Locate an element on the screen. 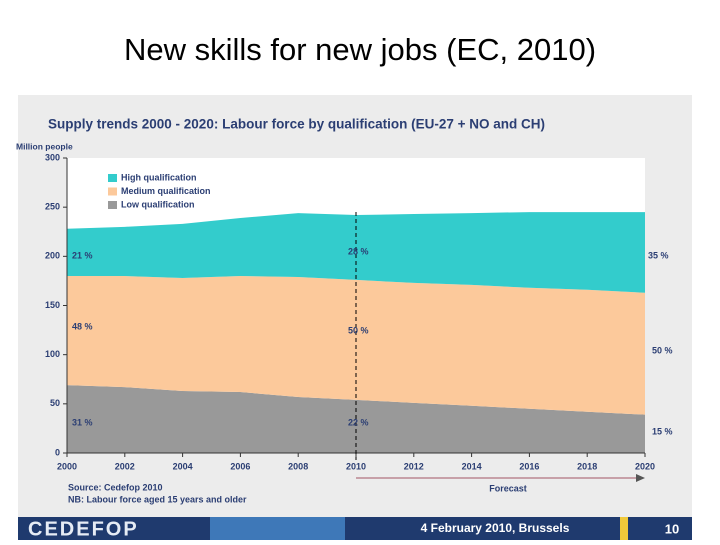  footer-page: 10 is located at coordinates (672, 528).